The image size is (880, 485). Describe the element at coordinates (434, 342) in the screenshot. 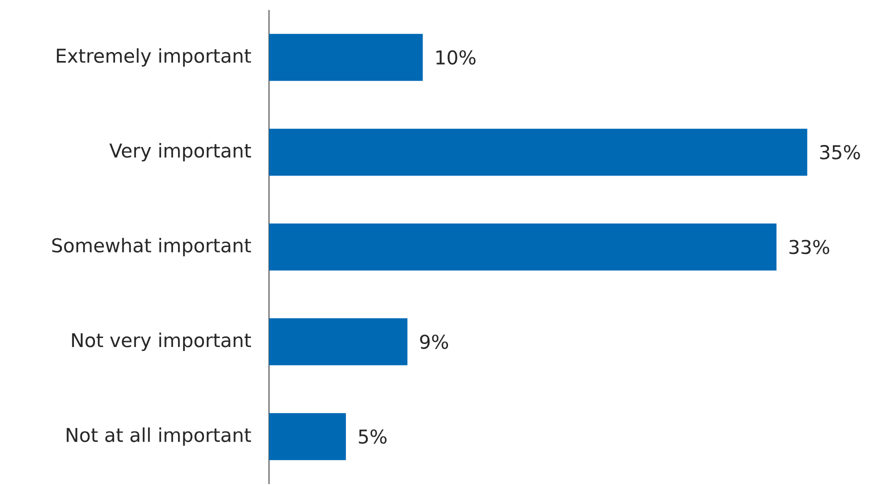

I see `data-label: 9%` at that location.